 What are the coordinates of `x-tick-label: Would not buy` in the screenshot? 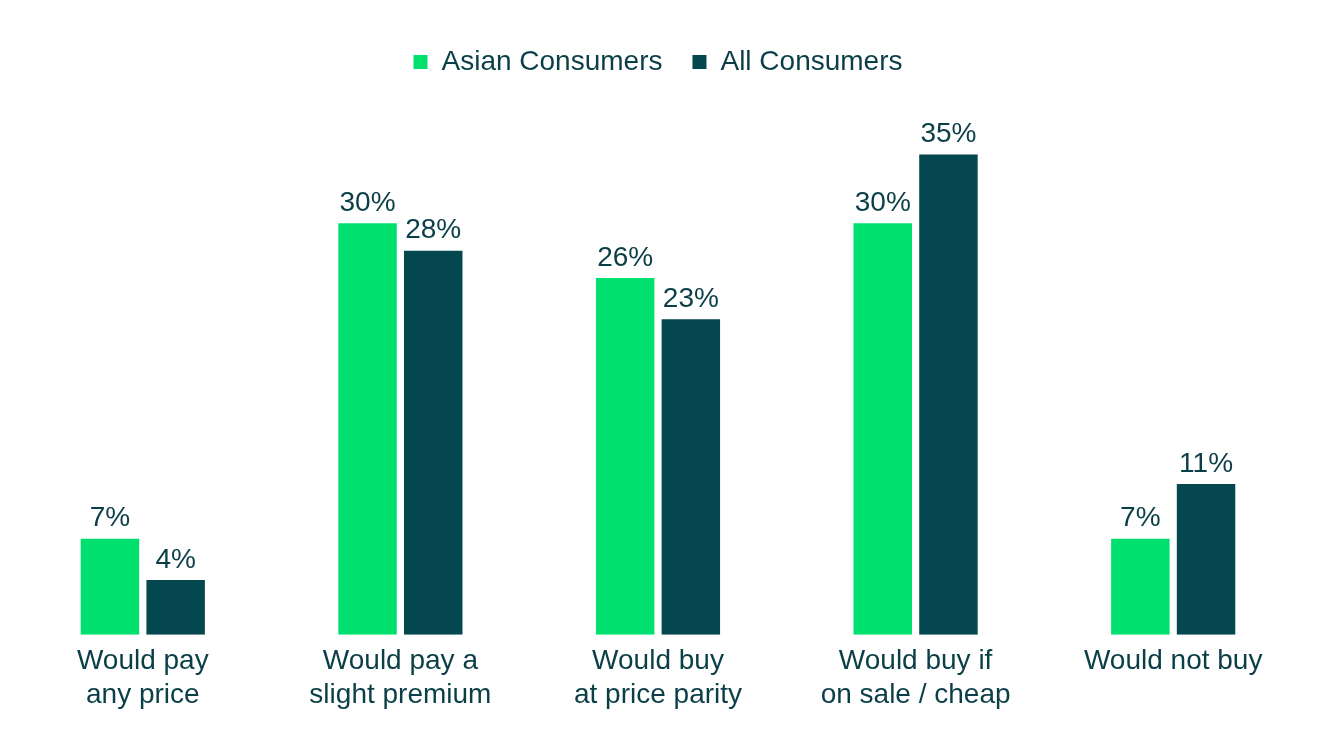 It's located at (1173, 660).